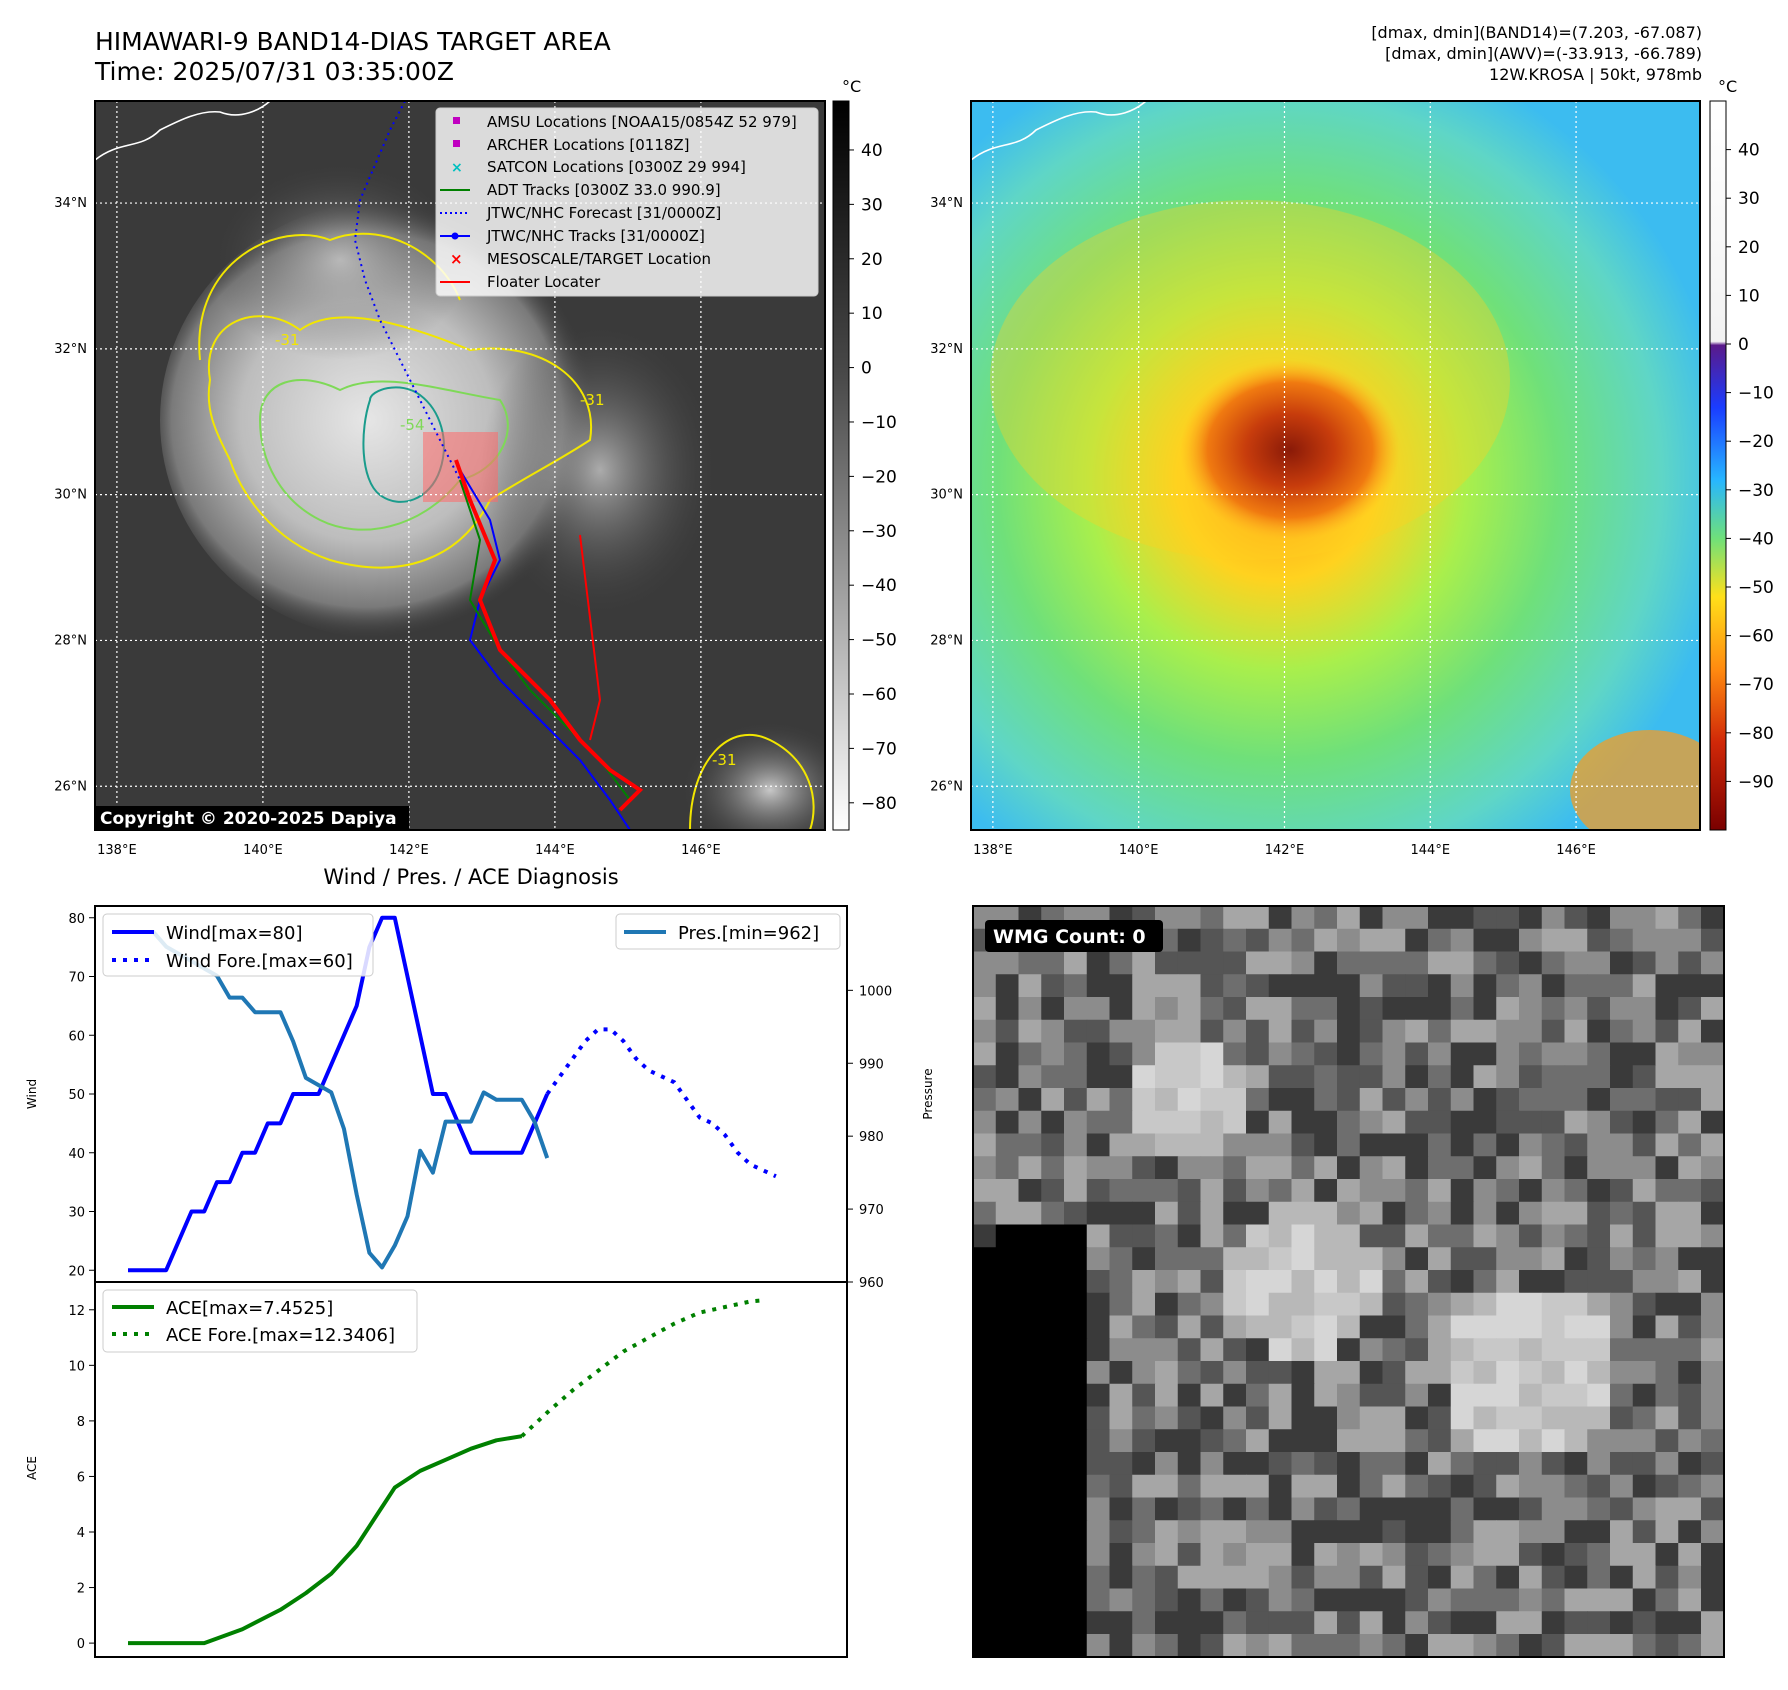 The image size is (1788, 1690). What do you see at coordinates (1756, 637) in the screenshot?
I see `awv-cb-tick-label: −60` at bounding box center [1756, 637].